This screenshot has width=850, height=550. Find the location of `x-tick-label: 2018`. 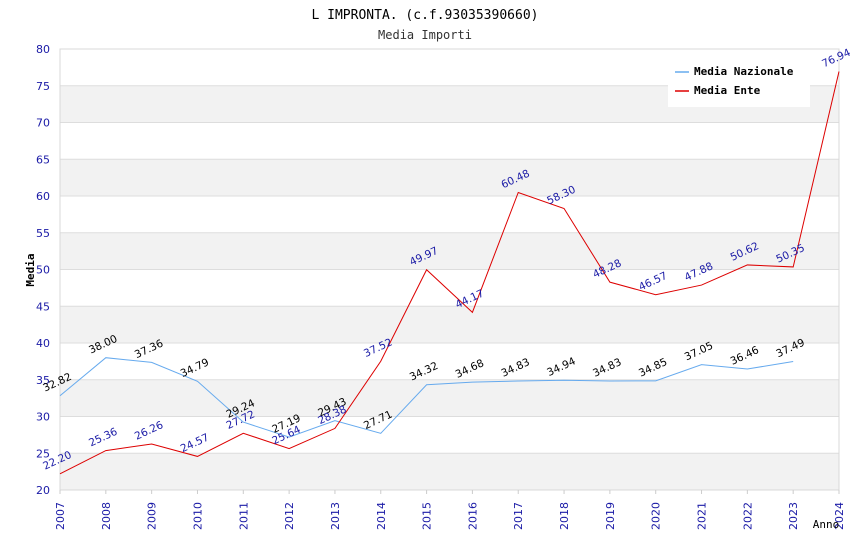

x-tick-label: 2018 is located at coordinates (564, 516).